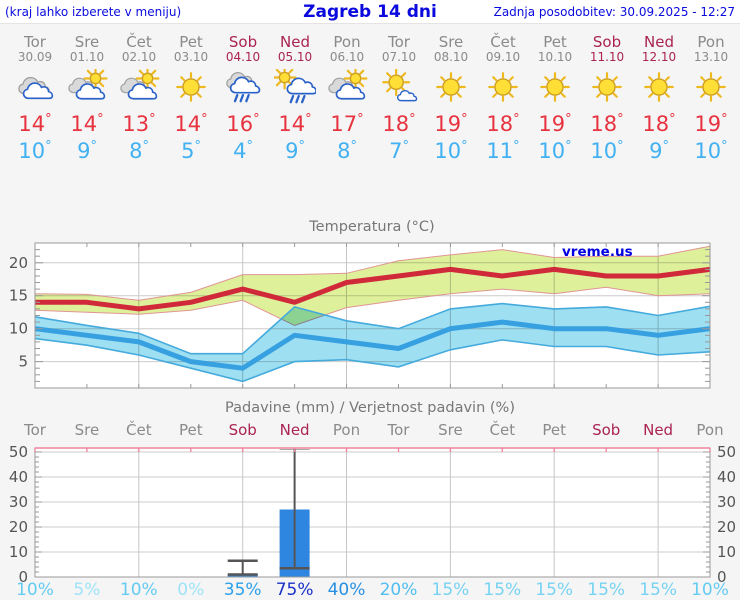  I want to click on max-temperature-line, so click(373, 289).